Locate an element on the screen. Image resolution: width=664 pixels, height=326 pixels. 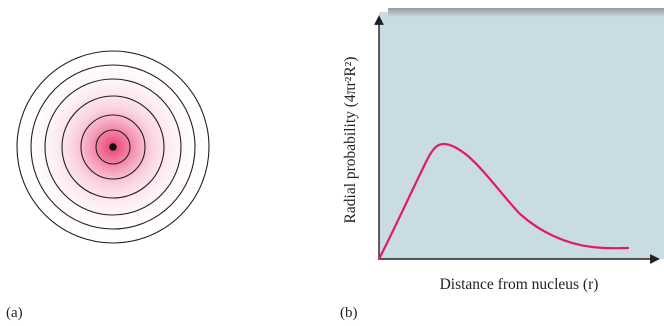
probability-curve is located at coordinates (503, 201).